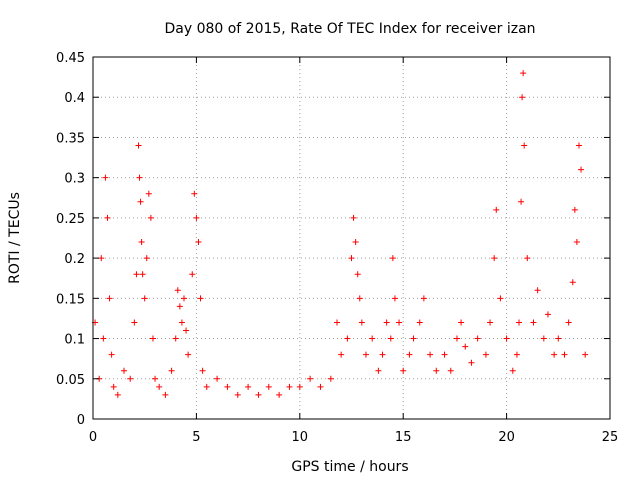  I want to click on y-tick-label: 0.35, so click(70, 138).